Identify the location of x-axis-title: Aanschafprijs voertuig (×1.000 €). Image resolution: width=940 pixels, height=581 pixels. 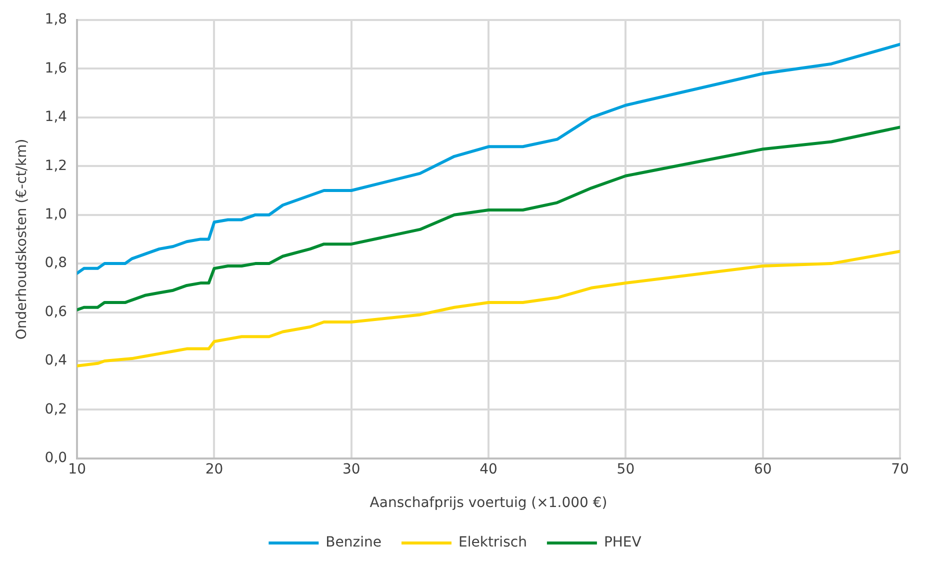
(489, 503).